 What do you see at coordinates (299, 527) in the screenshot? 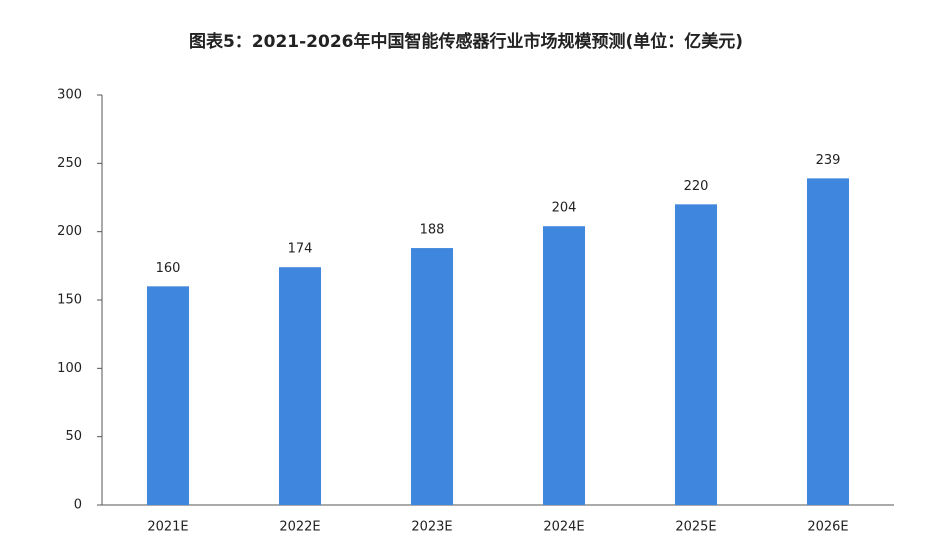
I see `x-tick-label: 2022E` at bounding box center [299, 527].